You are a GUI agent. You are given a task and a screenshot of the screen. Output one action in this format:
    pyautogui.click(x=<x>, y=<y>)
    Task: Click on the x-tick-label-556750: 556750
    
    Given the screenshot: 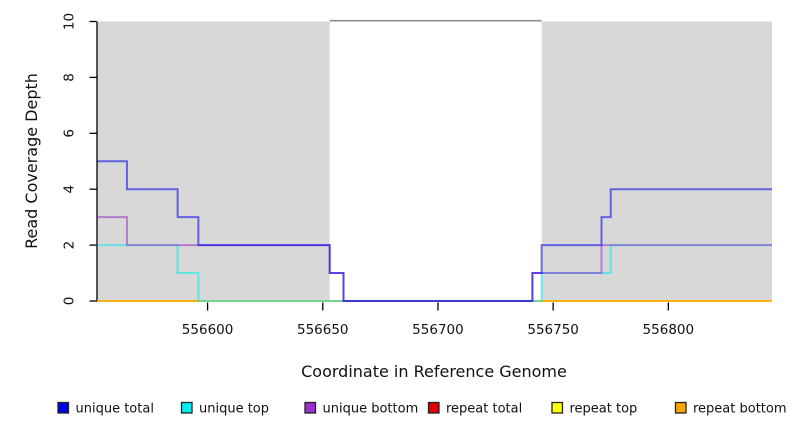 What is the action you would take?
    pyautogui.click(x=553, y=330)
    